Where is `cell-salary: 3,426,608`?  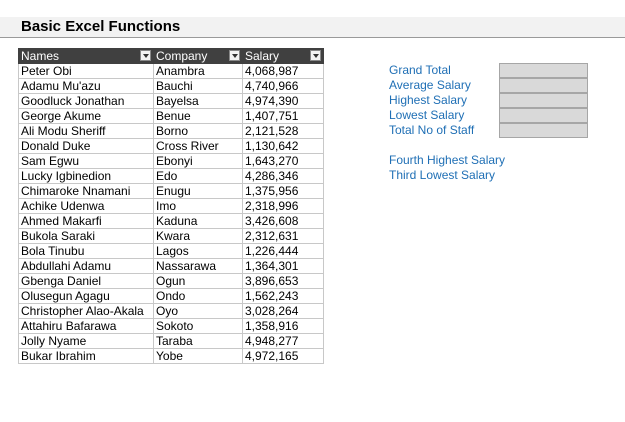
cell-salary: 3,426,608 is located at coordinates (283, 221).